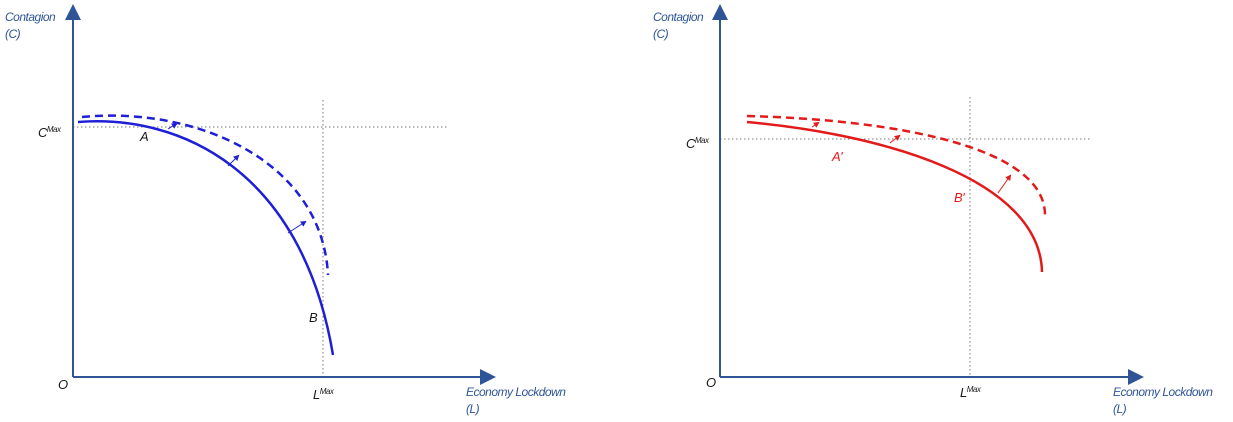 The image size is (1233, 422). I want to click on point-label: A', so click(837, 156).